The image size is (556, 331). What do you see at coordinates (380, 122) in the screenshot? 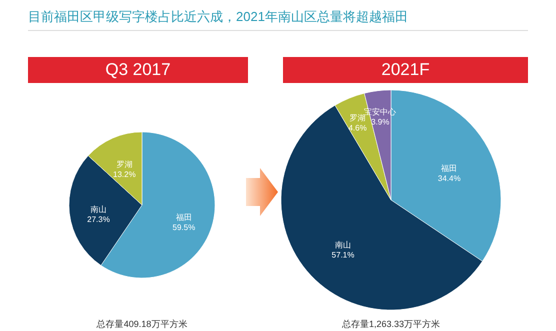
I see `data-label: 3.9%` at bounding box center [380, 122].